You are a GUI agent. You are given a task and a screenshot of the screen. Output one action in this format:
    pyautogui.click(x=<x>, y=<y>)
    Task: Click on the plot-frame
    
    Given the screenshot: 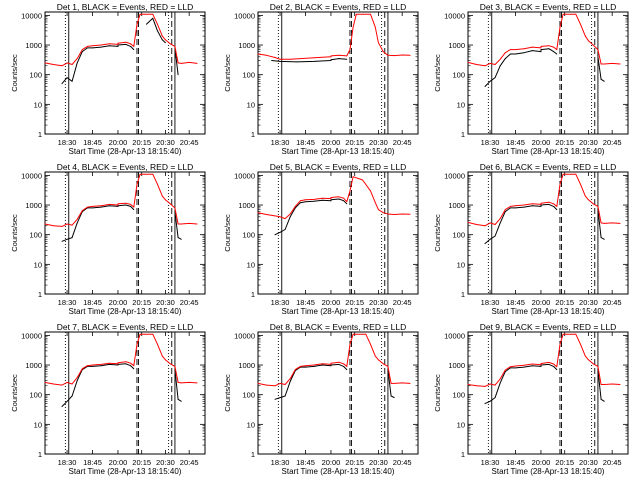 What is the action you would take?
    pyautogui.click(x=338, y=393)
    